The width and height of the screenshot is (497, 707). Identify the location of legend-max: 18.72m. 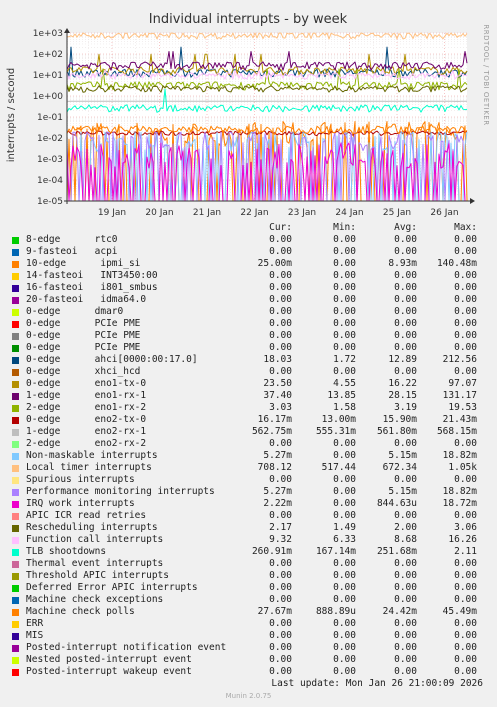
(459, 503).